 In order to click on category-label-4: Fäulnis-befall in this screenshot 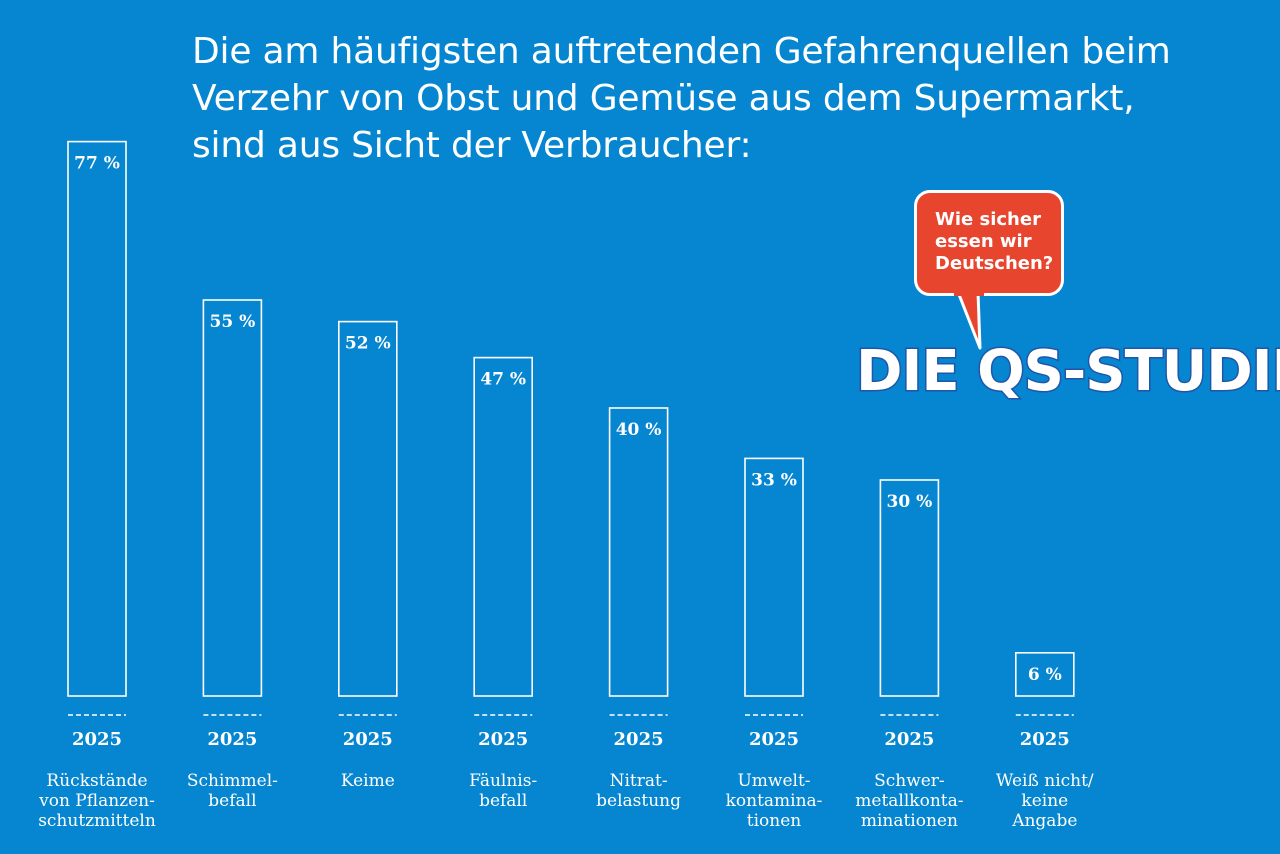, I will do `click(503, 791)`.